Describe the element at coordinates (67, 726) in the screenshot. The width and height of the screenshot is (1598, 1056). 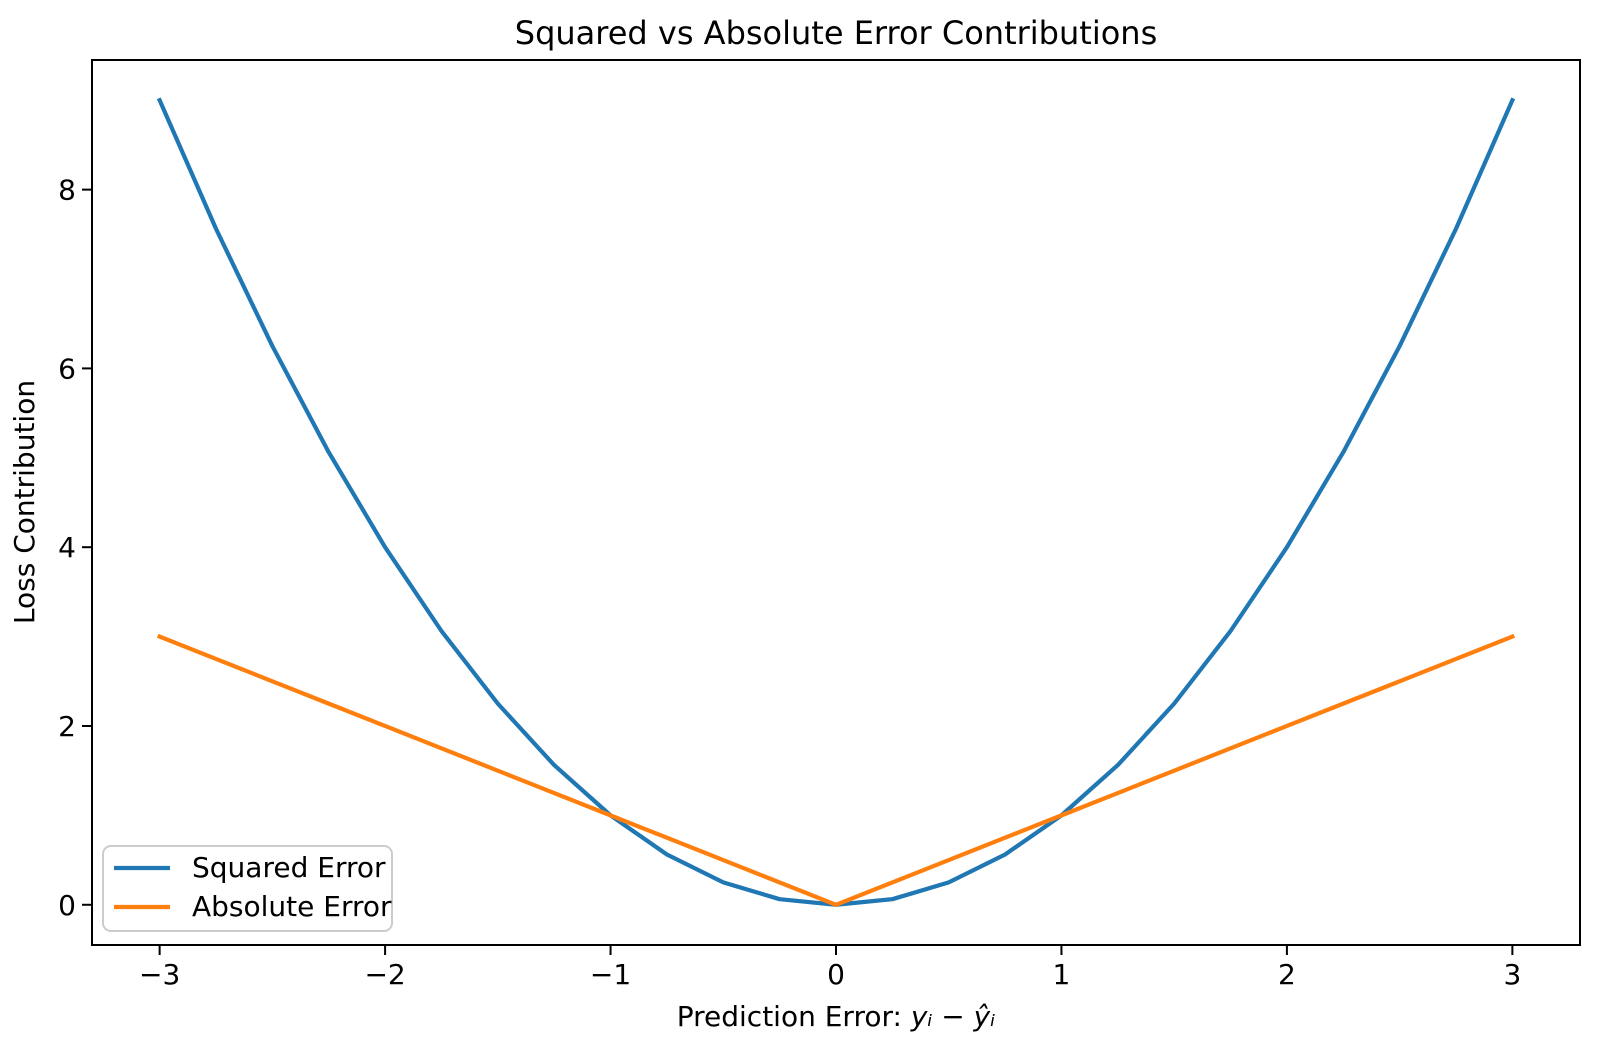
I see `y-tick-label: 2` at that location.